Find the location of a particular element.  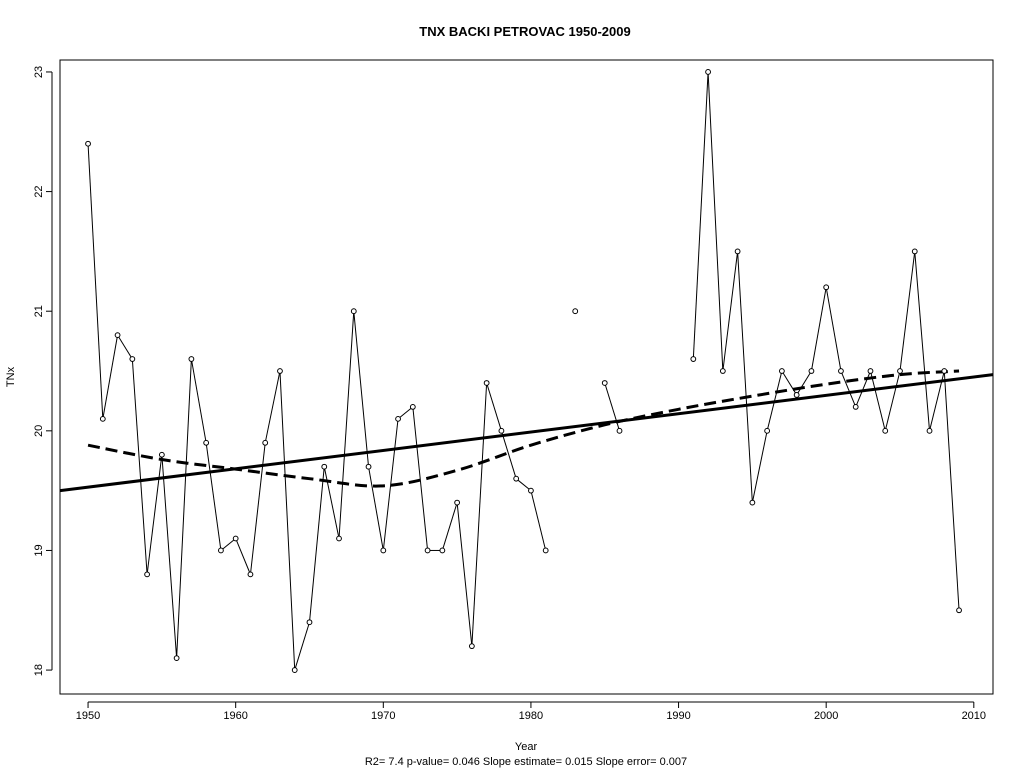

y-tick-label: 18 is located at coordinates (39, 670).